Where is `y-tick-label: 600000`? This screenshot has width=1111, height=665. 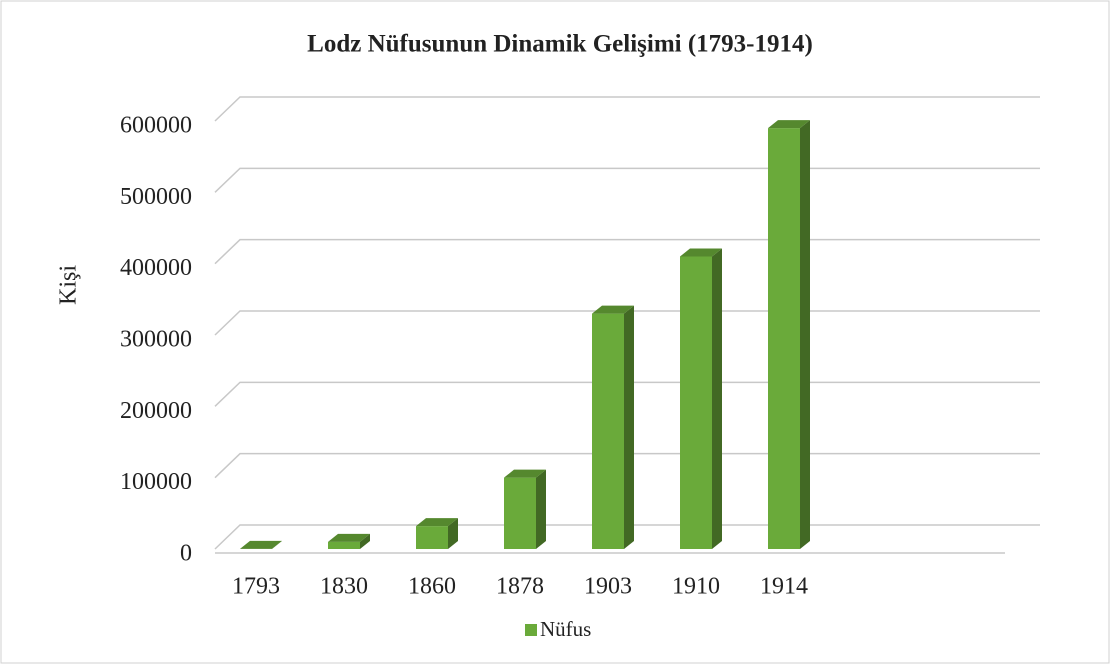
y-tick-label: 600000 is located at coordinates (156, 126).